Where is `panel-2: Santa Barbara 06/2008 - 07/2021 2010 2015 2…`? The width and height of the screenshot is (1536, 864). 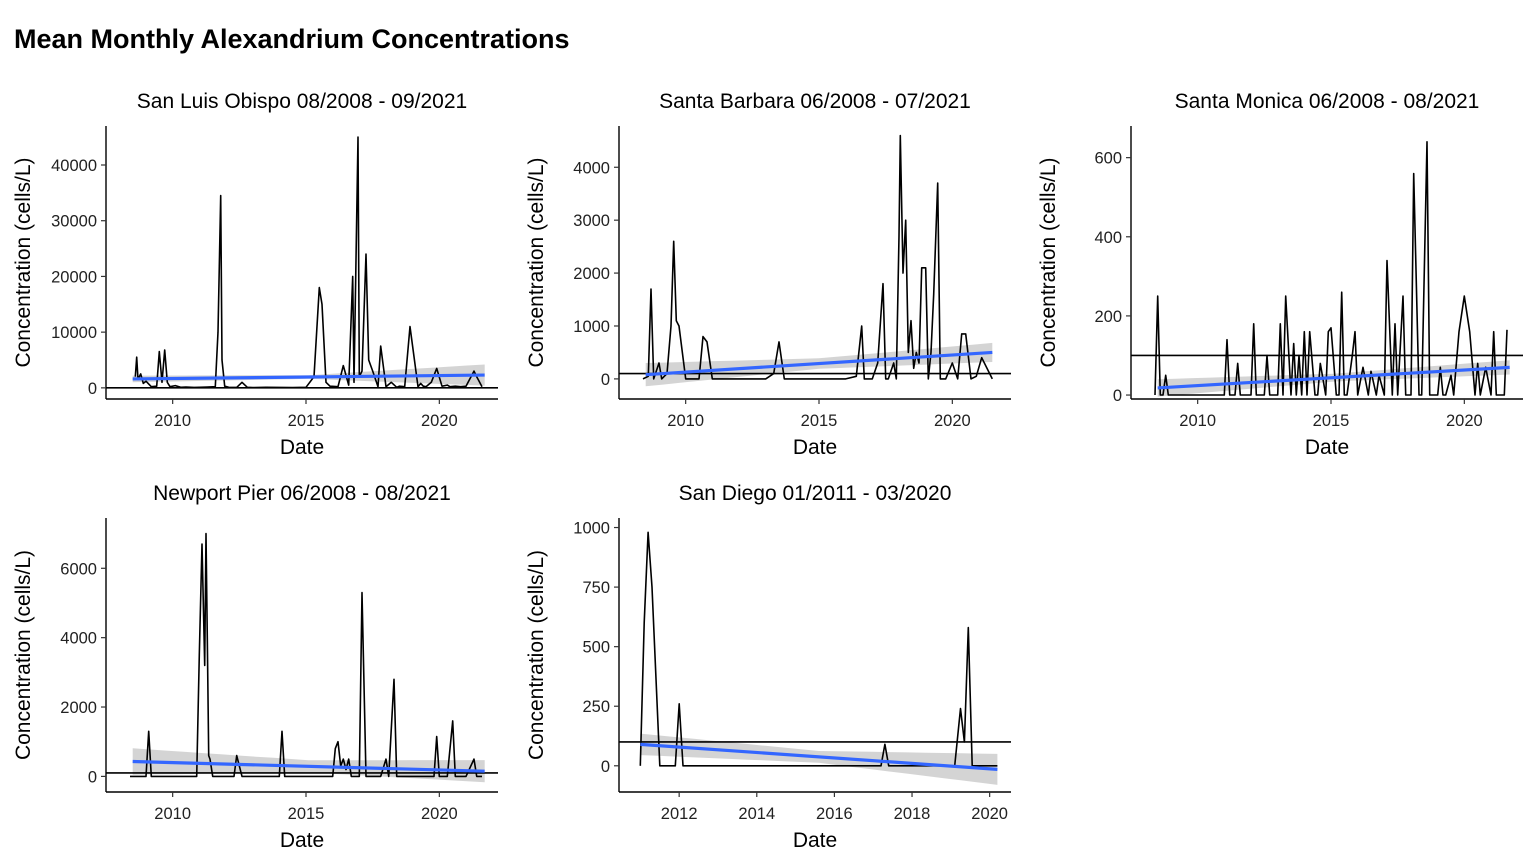
panel-2: Santa Barbara 06/2008 - 07/2021 2010 2015 2… is located at coordinates (768, 274).